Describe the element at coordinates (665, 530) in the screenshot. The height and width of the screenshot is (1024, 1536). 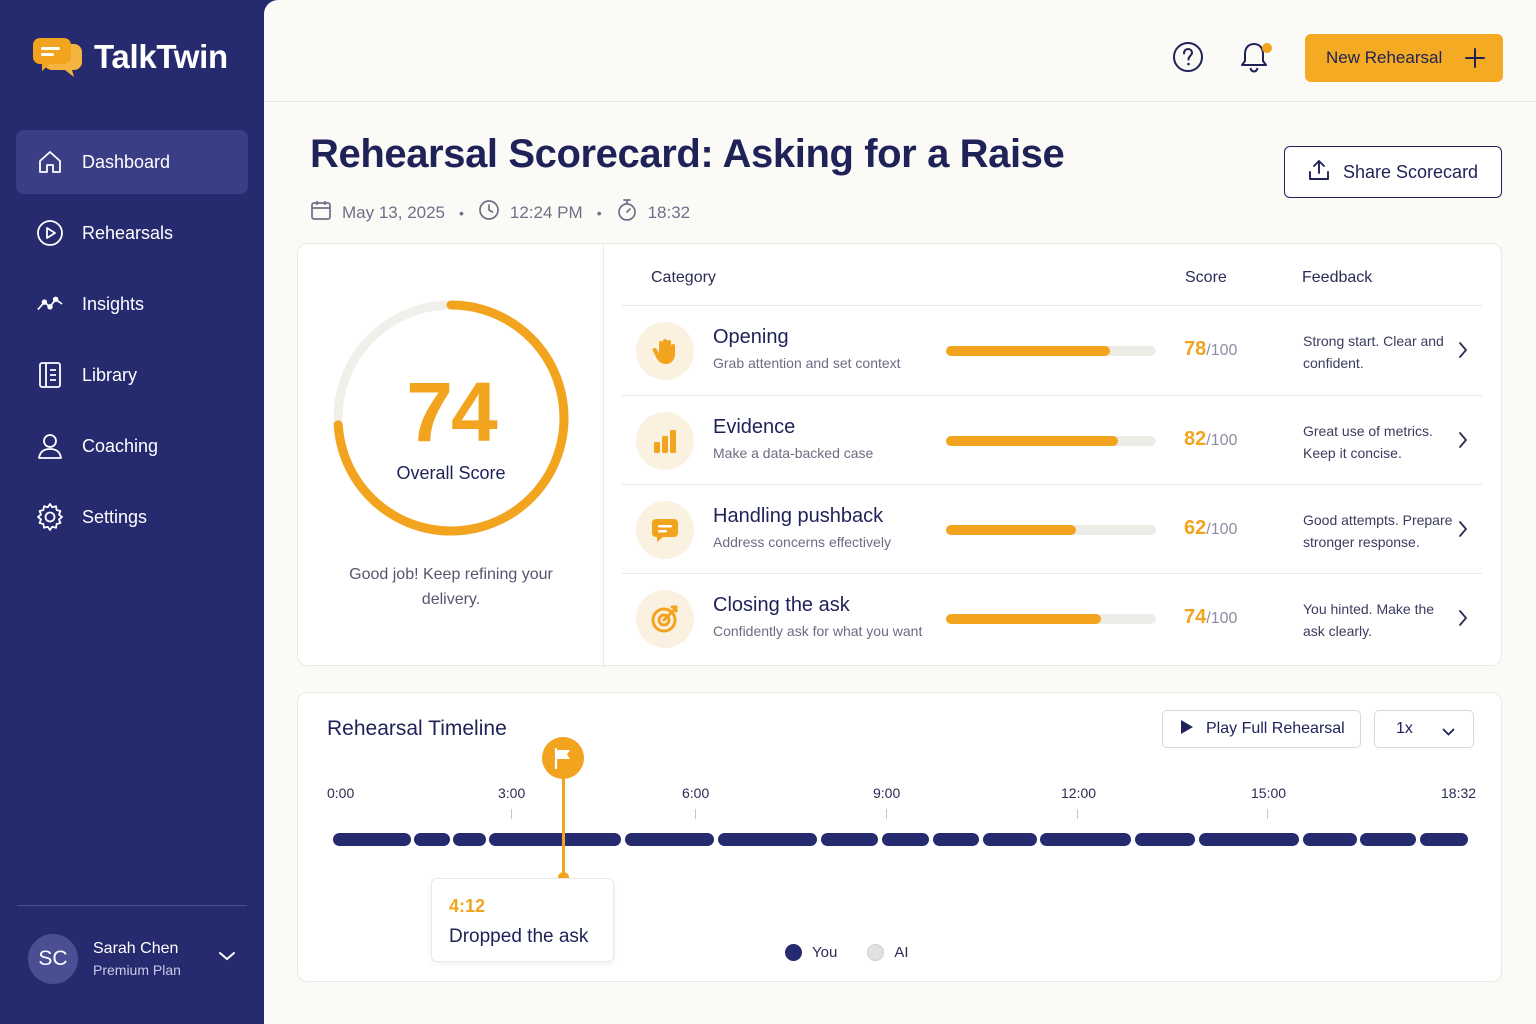
I see `speech-bubble-icon` at that location.